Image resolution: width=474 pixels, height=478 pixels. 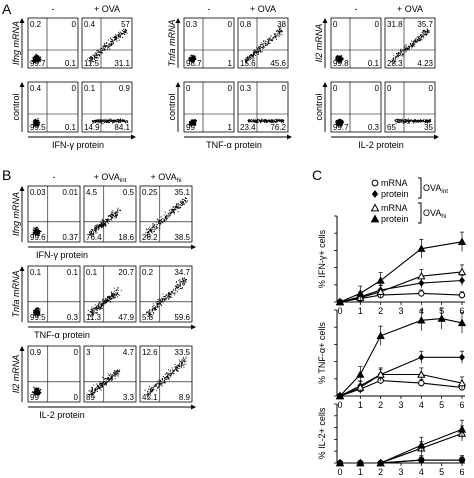 I want to click on plot-frame, so click(x=263, y=107).